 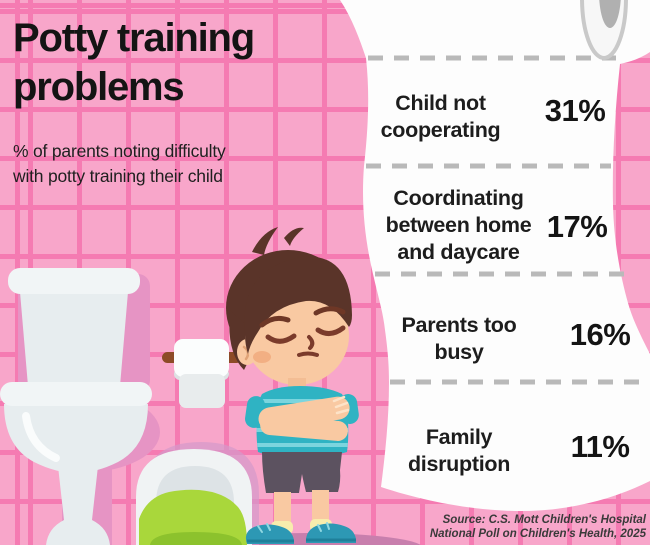 I want to click on stat-label-family-disruption: Family disruption, so click(x=459, y=450).